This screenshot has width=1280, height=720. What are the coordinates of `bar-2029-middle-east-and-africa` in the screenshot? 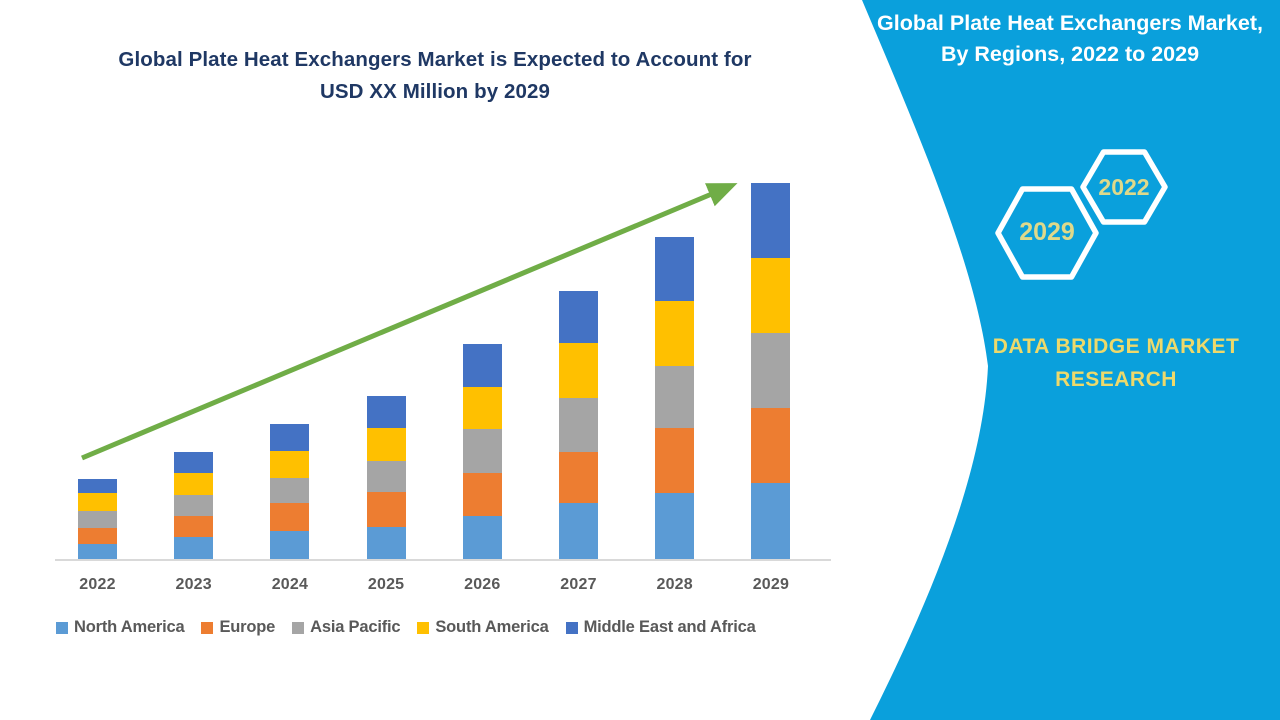 It's located at (771, 220).